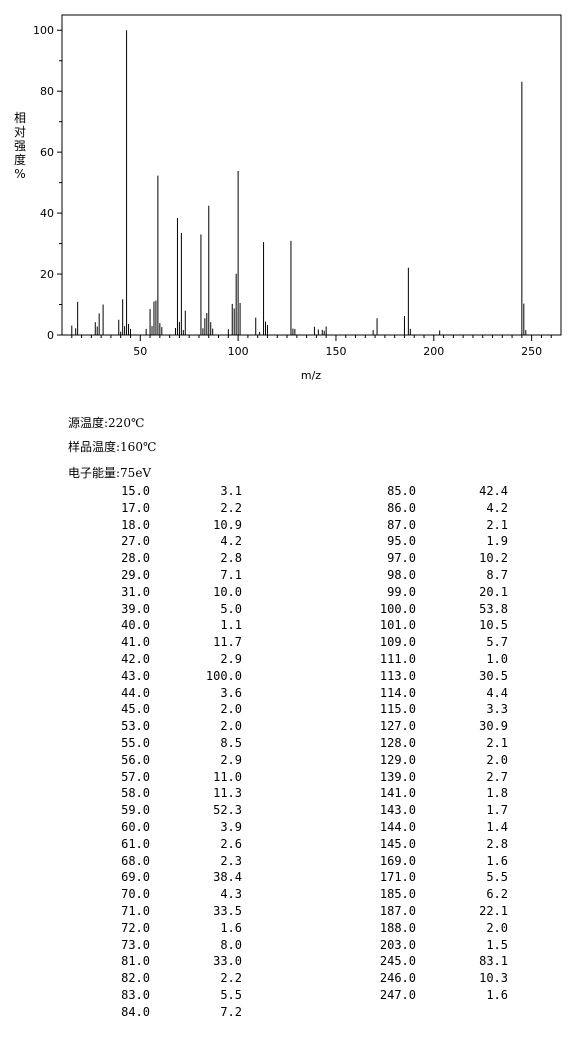 Image resolution: width=570 pixels, height=1059 pixels. What do you see at coordinates (135, 944) in the screenshot?
I see `mz-value: 73.0` at bounding box center [135, 944].